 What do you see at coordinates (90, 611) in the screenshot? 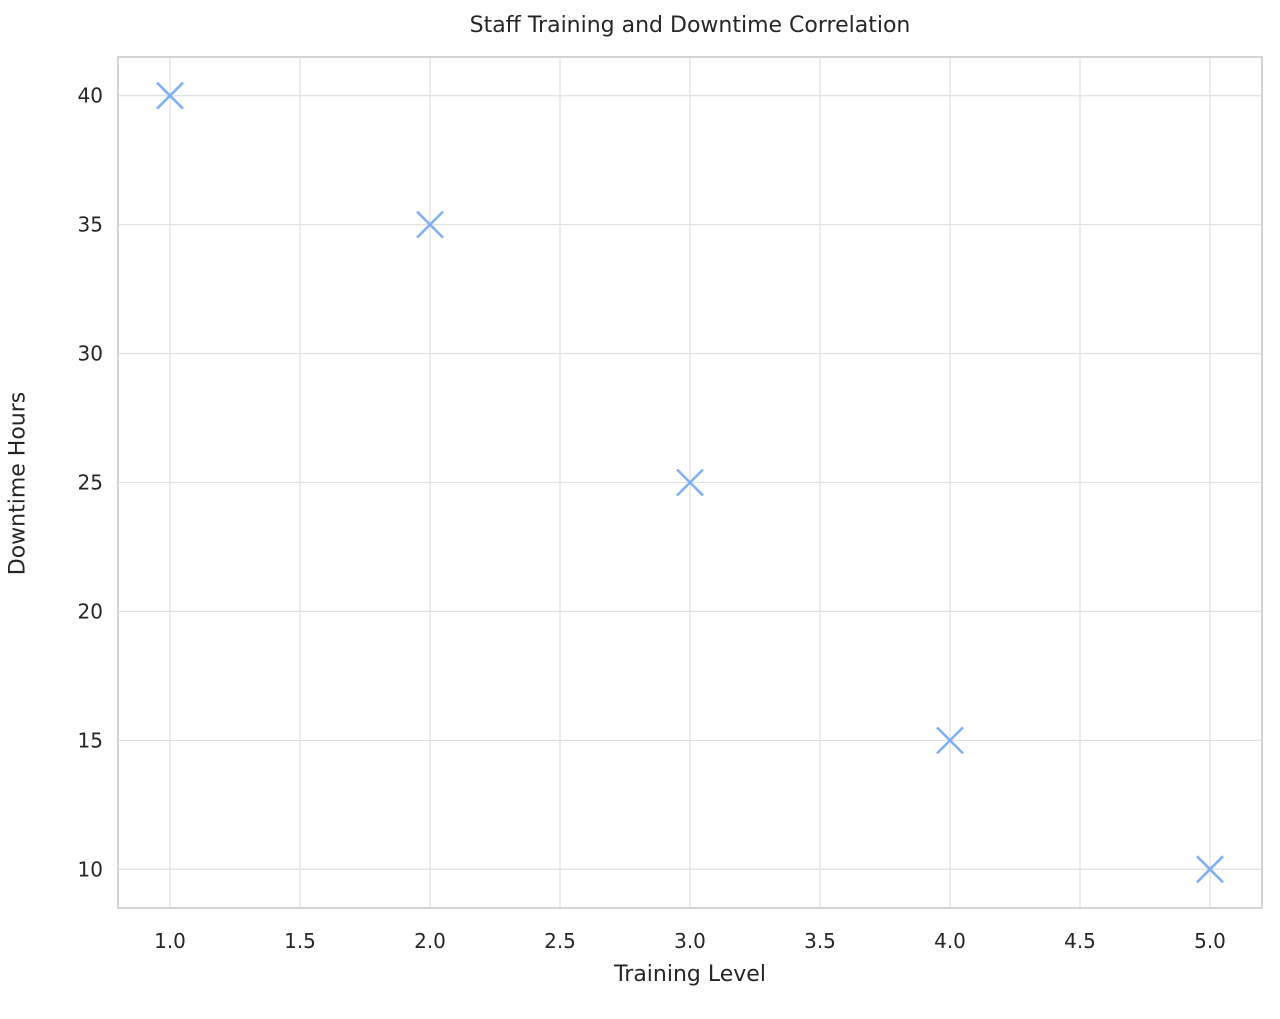
I see `y-tick-label: 20` at bounding box center [90, 611].